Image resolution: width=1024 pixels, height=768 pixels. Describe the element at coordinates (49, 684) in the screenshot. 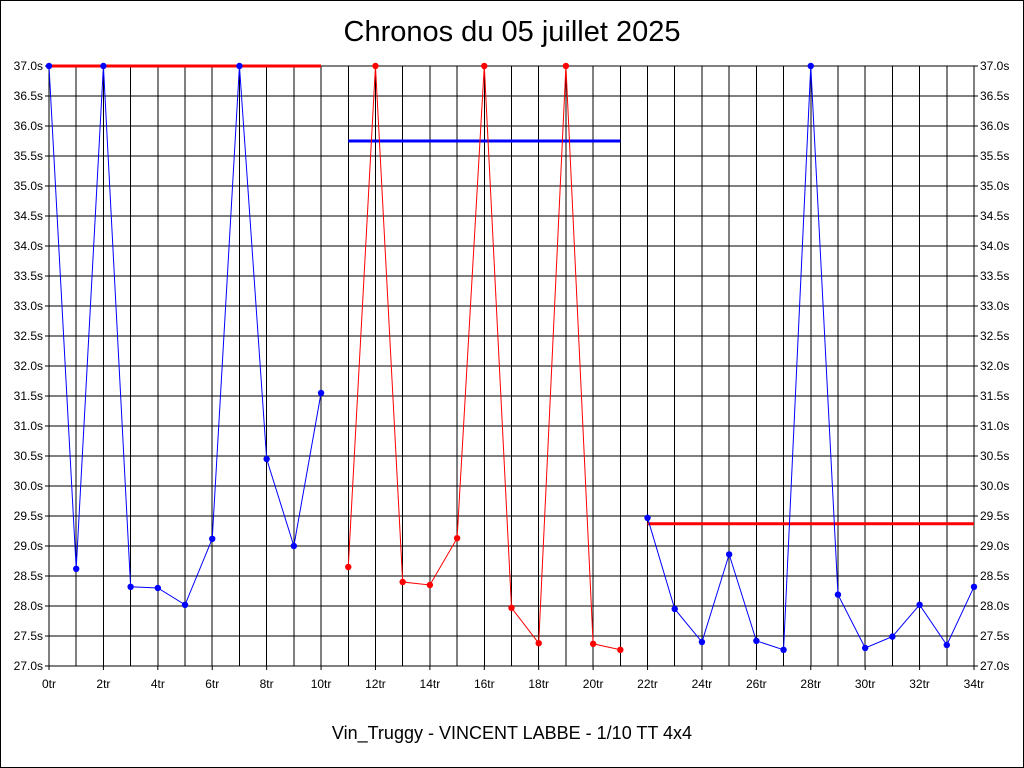

I see `x-tick-label: 0tr` at that location.